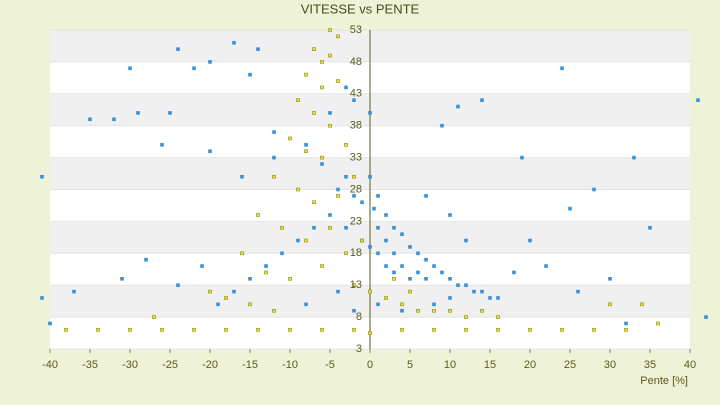 The image size is (720, 405). Describe the element at coordinates (690, 365) in the screenshot. I see `x-tick-label: 40` at that location.